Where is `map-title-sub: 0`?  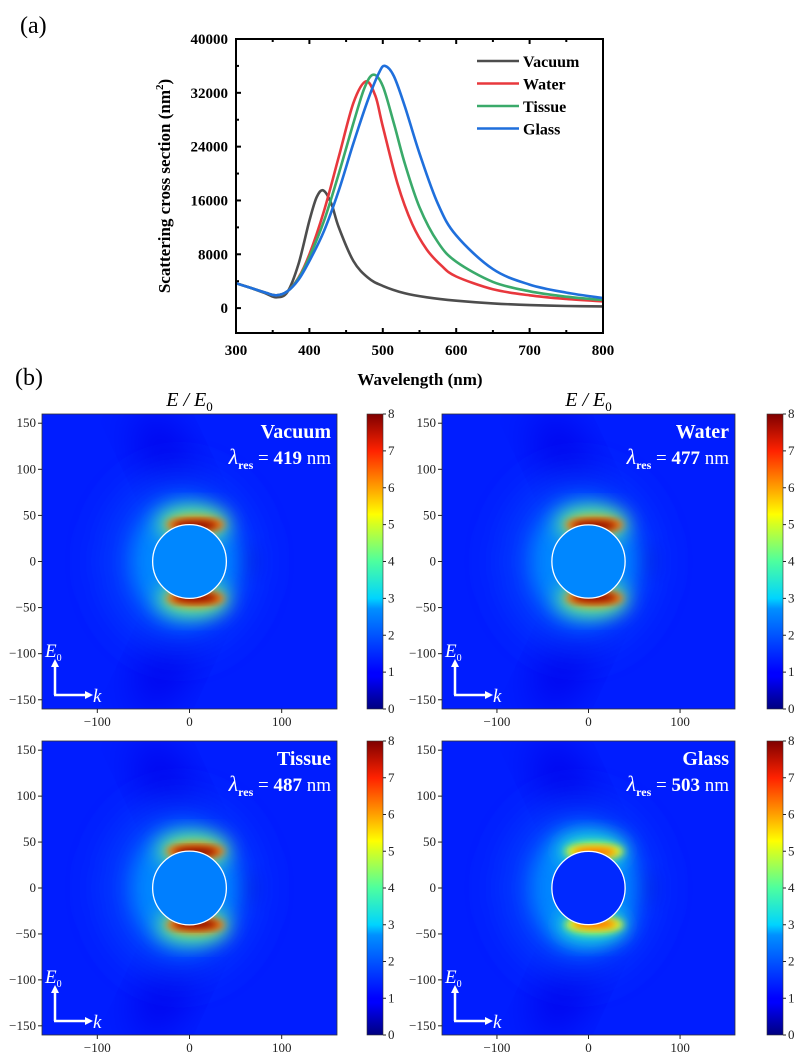 map-title-sub: 0 is located at coordinates (209, 406).